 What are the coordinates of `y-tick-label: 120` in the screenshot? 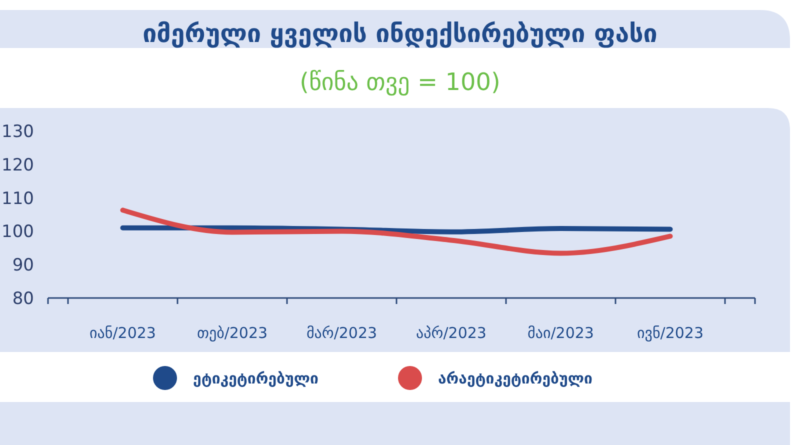 It's located at (18, 165).